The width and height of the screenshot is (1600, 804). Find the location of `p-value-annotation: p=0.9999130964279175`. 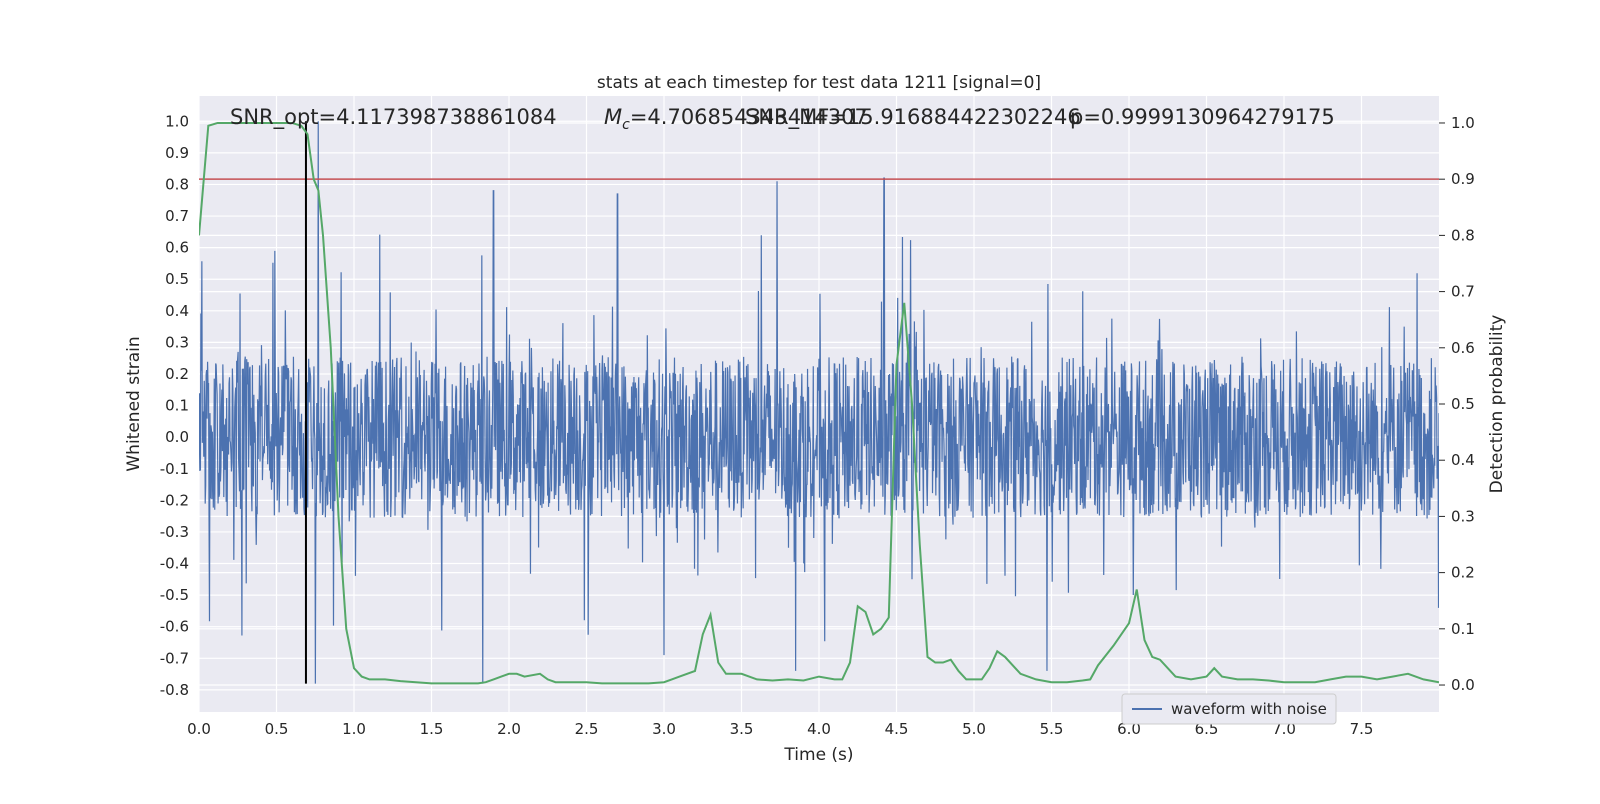

p-value-annotation: p=0.9999130964279175 is located at coordinates (1202, 117).